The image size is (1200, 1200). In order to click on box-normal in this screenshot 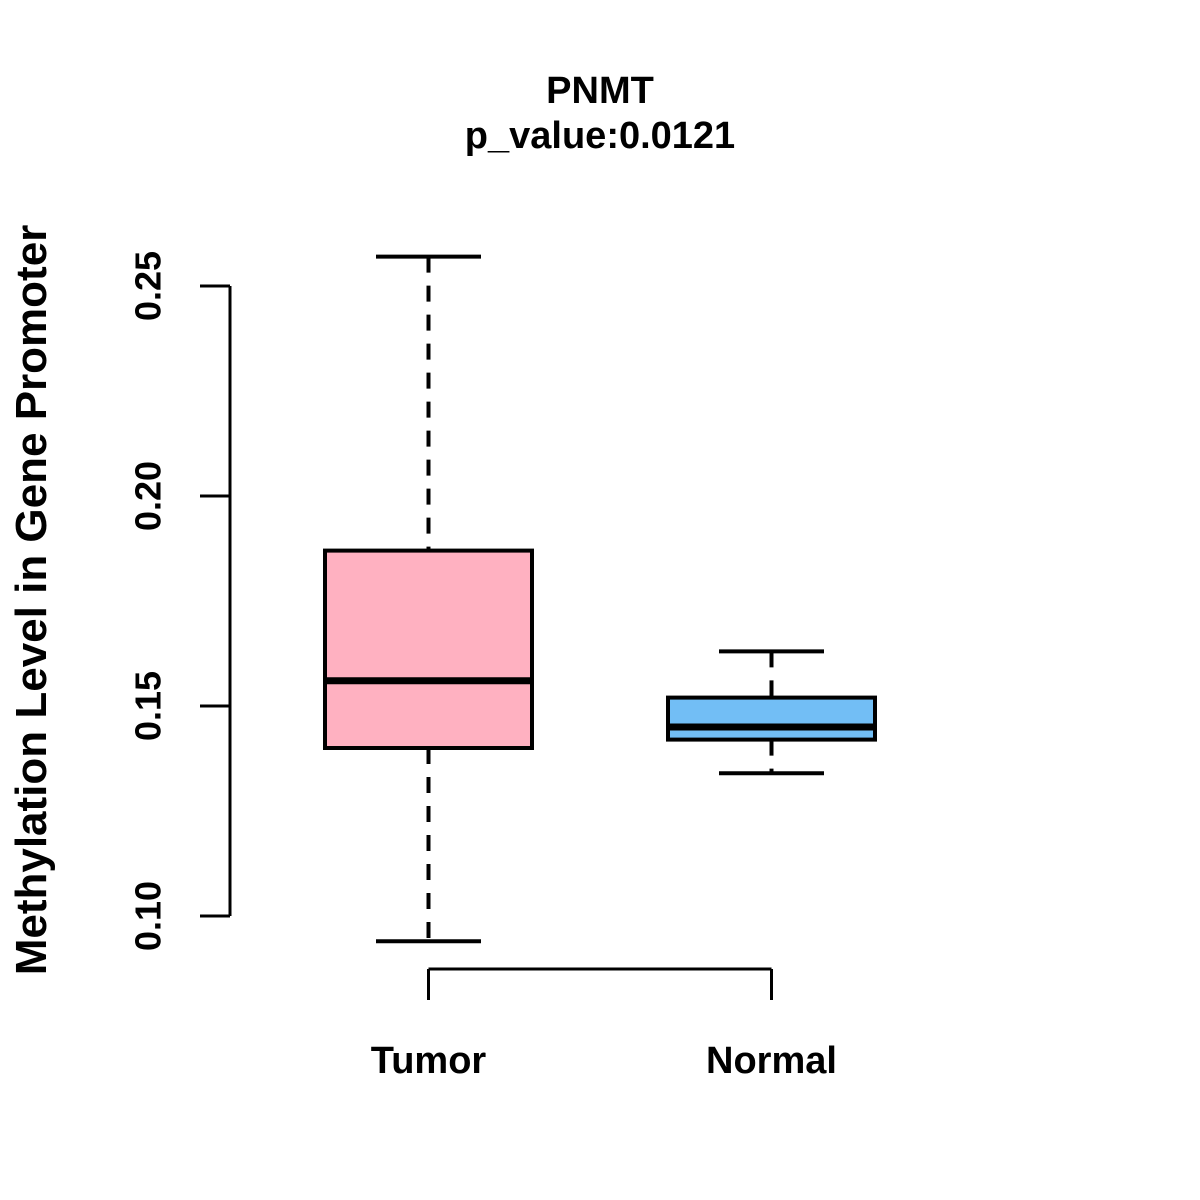, I will do `click(771, 718)`.